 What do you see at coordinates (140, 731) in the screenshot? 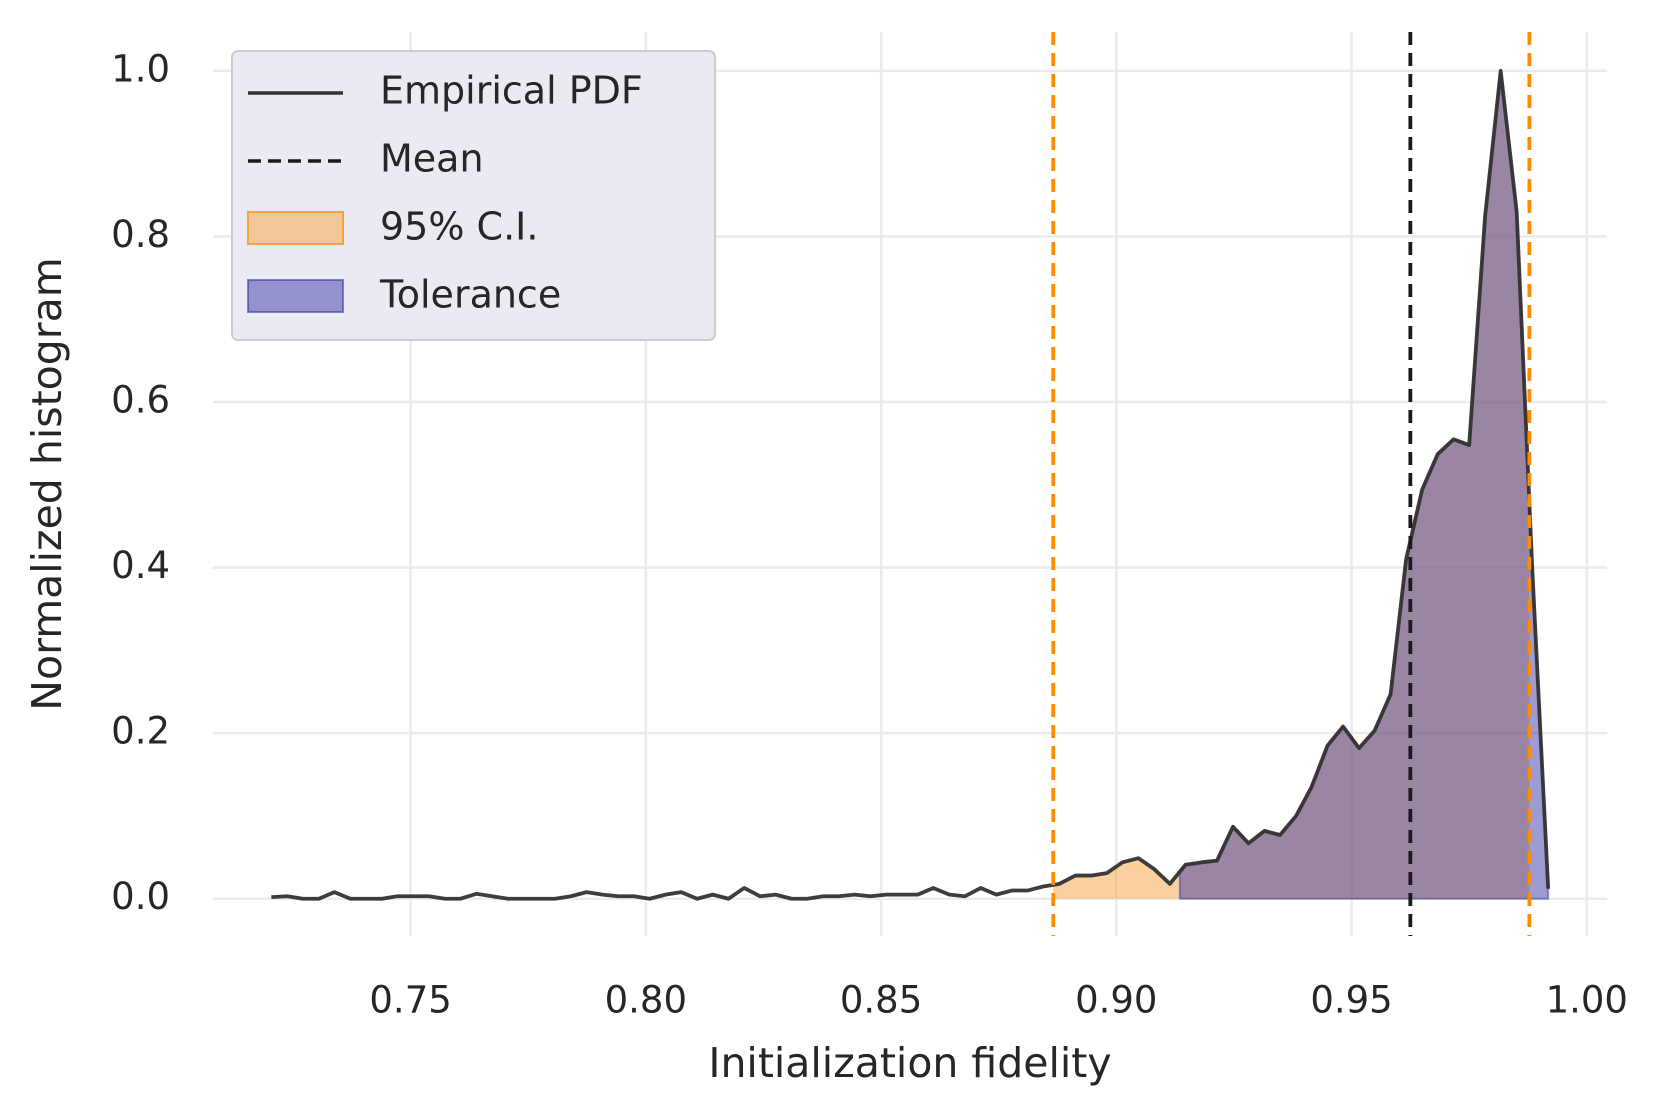
I see `y-tick-label: 0.2` at bounding box center [140, 731].